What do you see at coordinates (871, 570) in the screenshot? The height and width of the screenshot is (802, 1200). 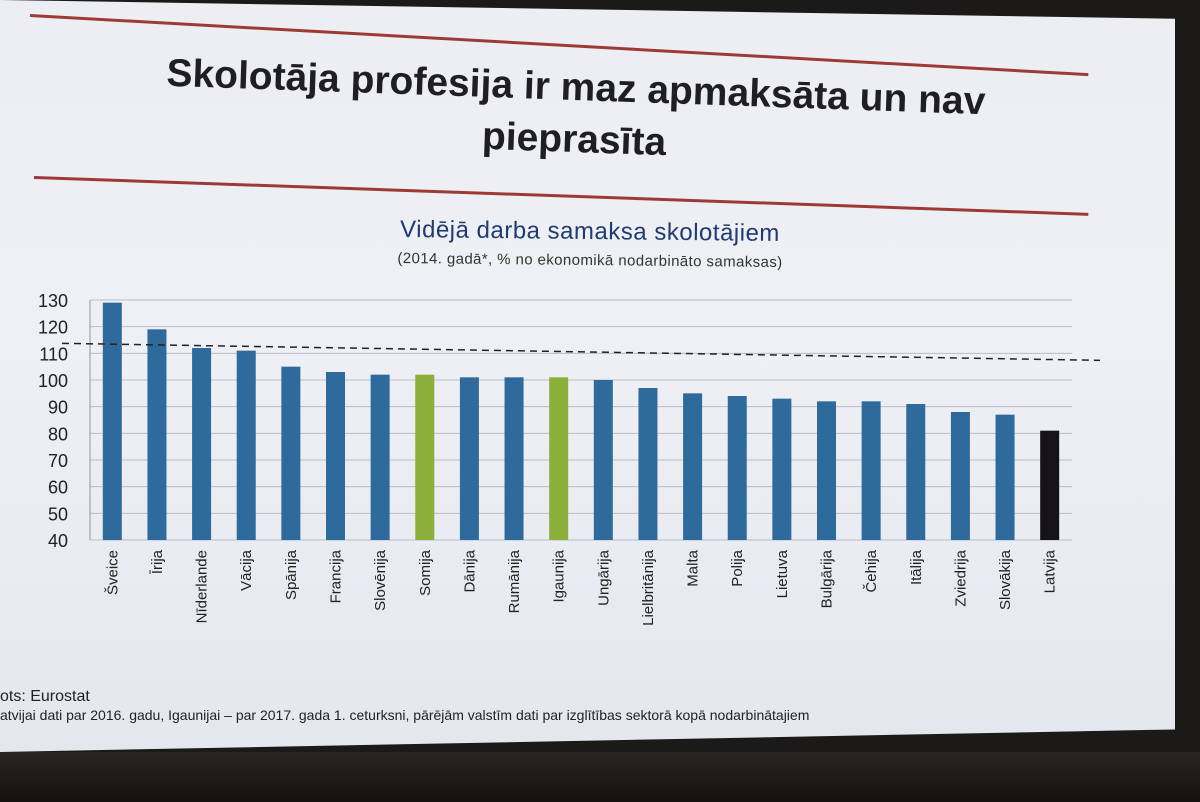 I see `x-tick-label: Čehija` at bounding box center [871, 570].